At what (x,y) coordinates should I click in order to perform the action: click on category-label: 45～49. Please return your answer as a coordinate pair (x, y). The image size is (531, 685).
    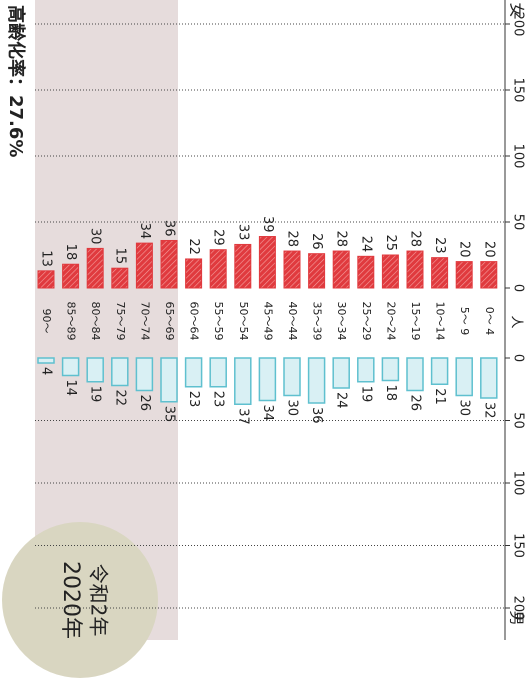
    Looking at the image, I should click on (267, 321).